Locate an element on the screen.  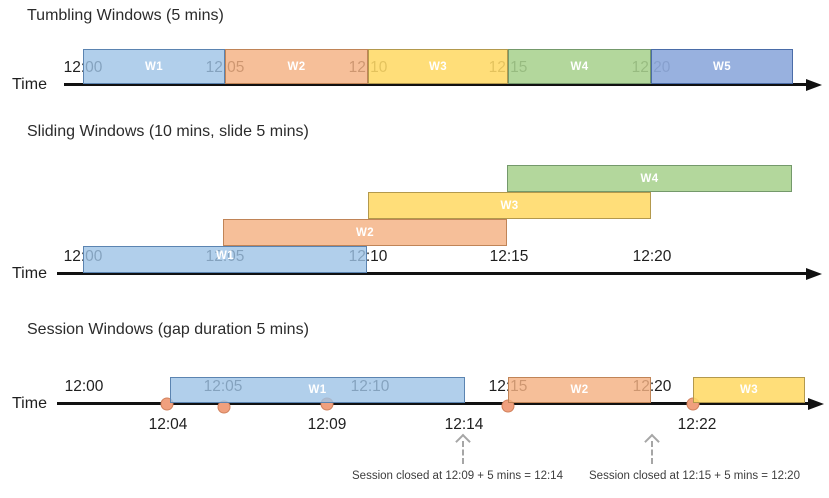
tumbling-window-w2 is located at coordinates (296, 66).